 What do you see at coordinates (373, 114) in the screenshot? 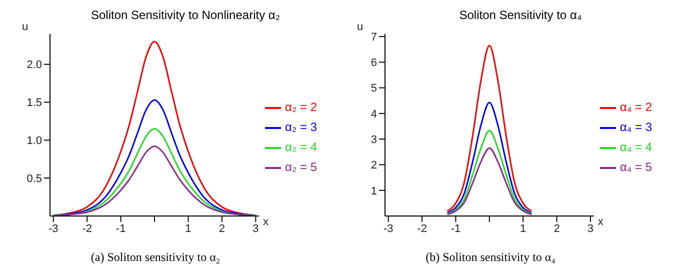
I see `y-tick-label: 4` at bounding box center [373, 114].